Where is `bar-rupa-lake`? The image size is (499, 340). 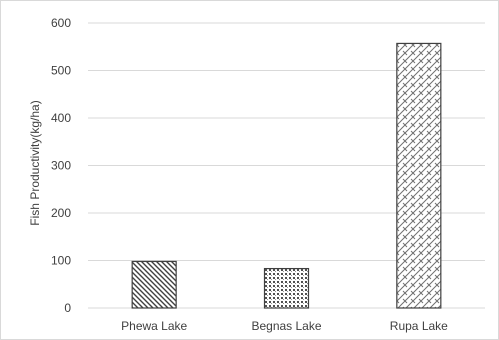 bar-rupa-lake is located at coordinates (419, 175).